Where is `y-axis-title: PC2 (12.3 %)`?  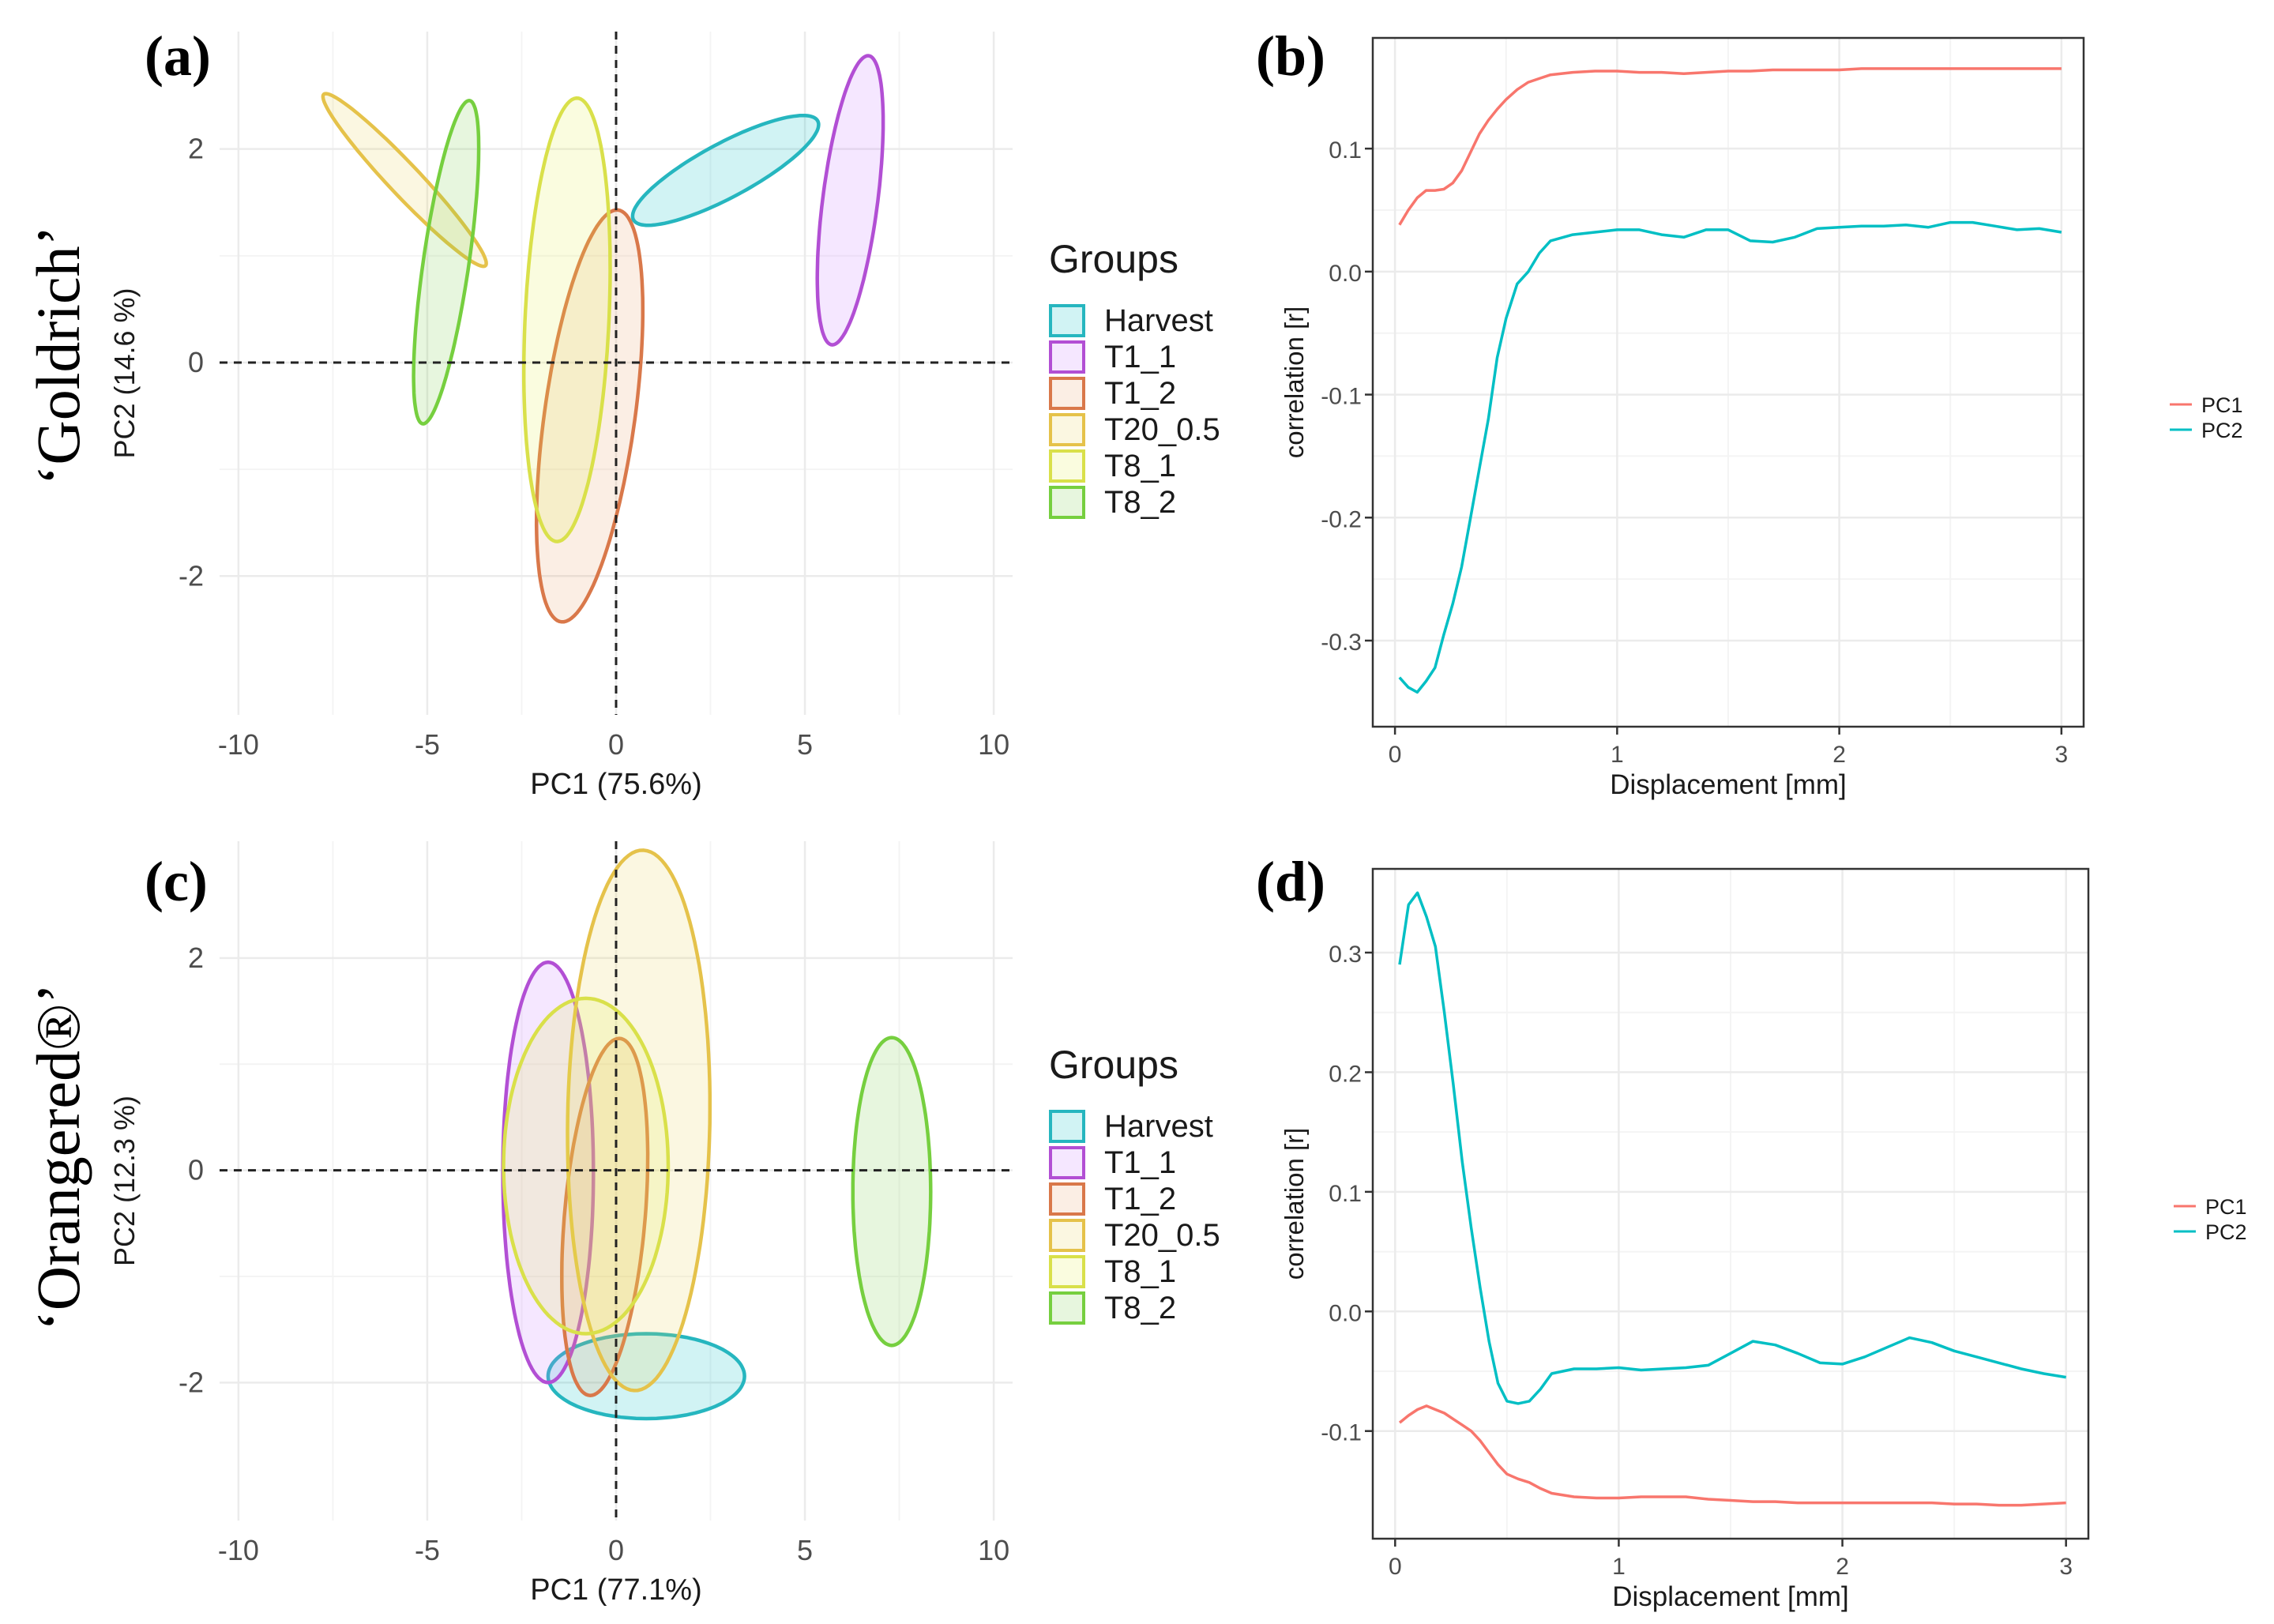 y-axis-title: PC2 (12.3 %) is located at coordinates (124, 1181).